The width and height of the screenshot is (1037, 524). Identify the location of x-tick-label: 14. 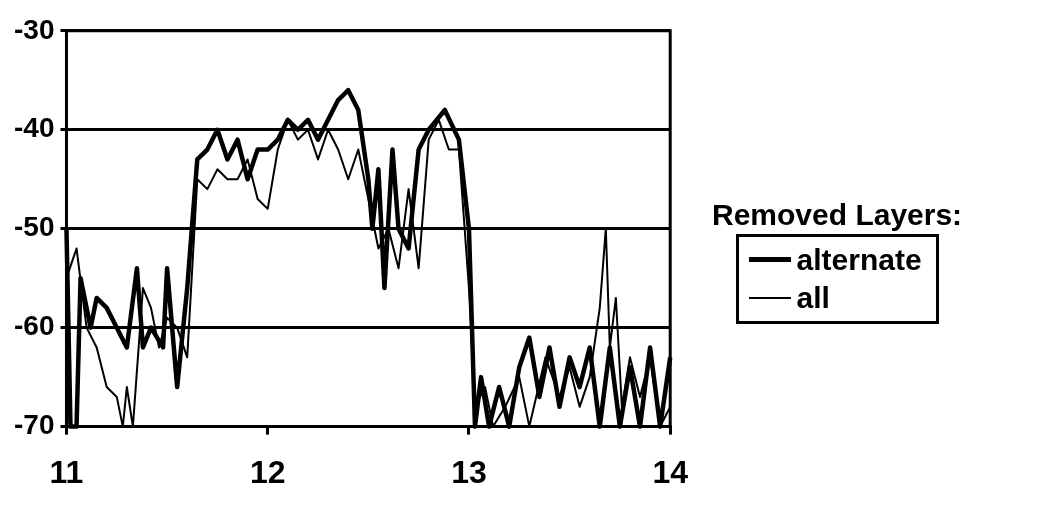
(670, 471).